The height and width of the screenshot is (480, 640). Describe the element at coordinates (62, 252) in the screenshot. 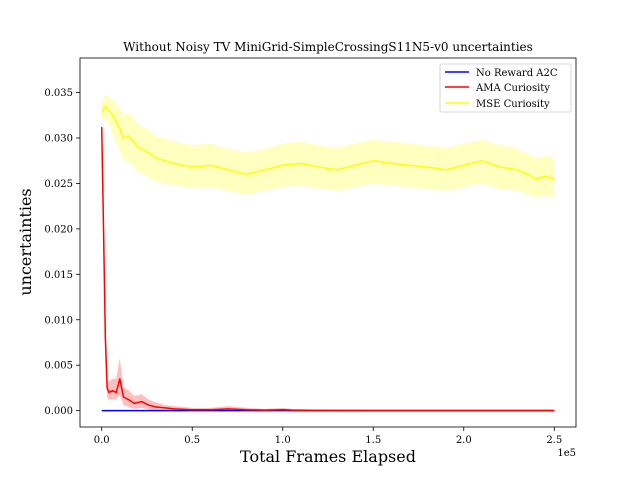

I see `y-axis: 0.000 0.005 0.010 0.015 0.020 0.025 0.030 0.035` at that location.